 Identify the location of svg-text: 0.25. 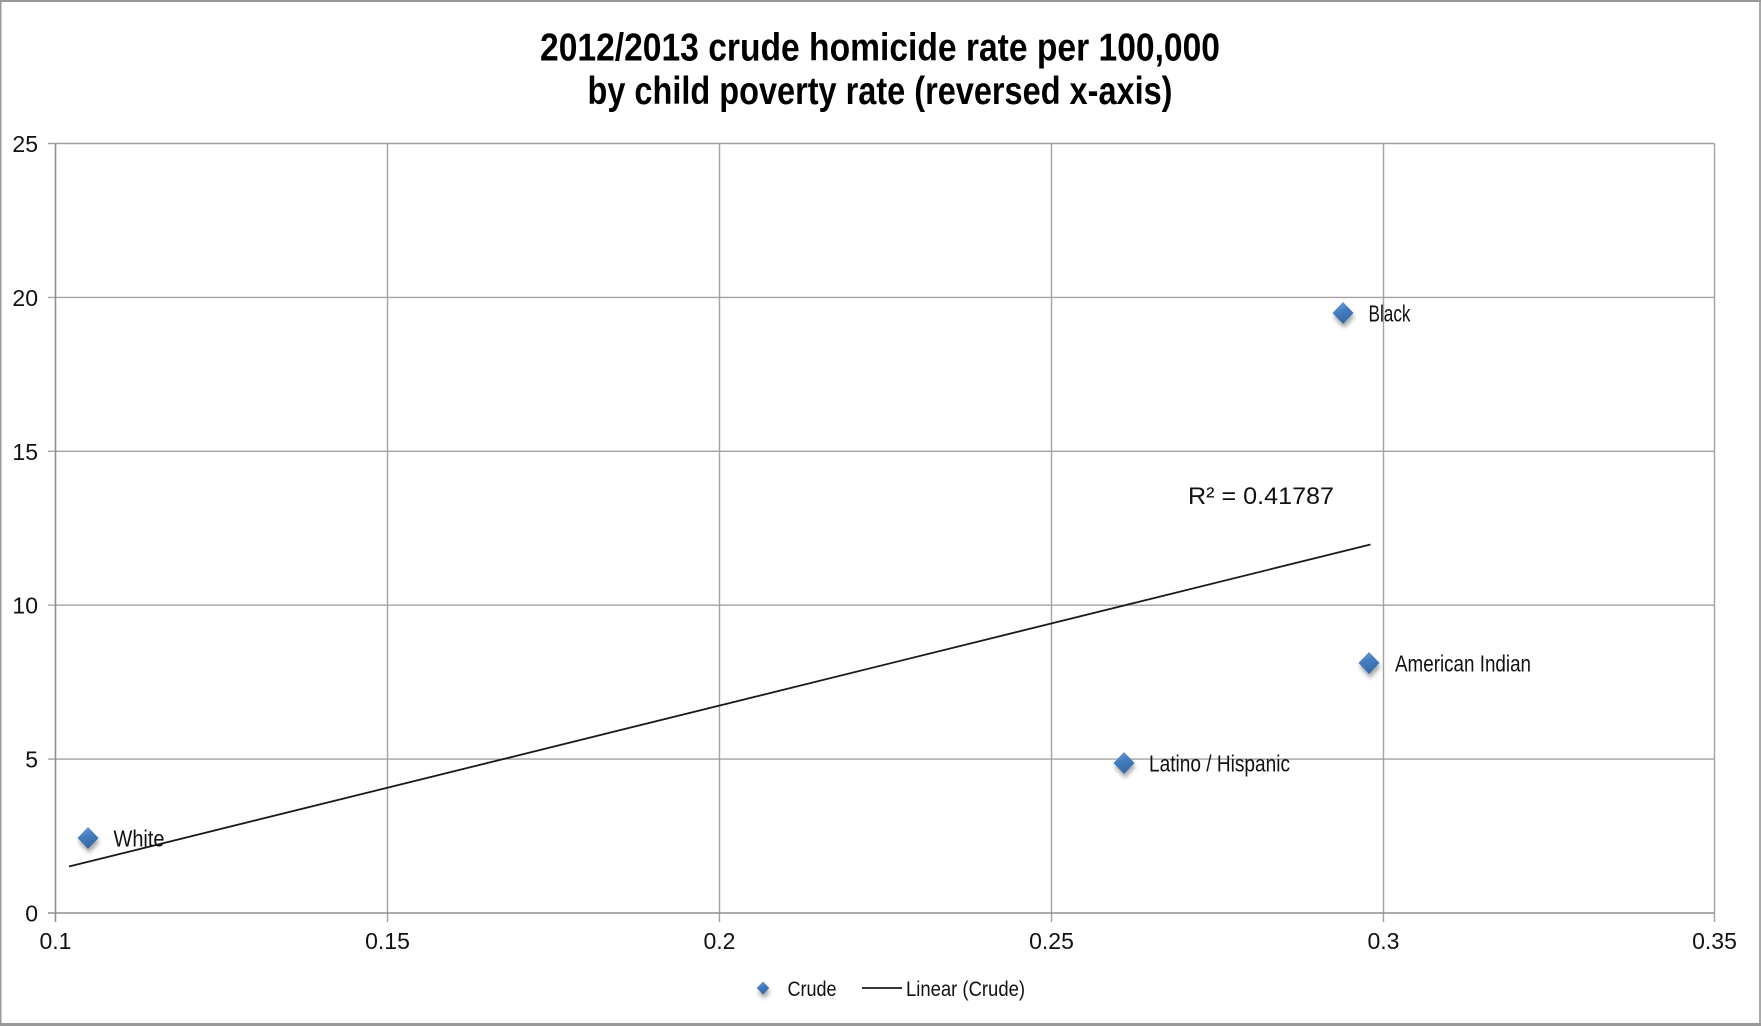
(1051, 941).